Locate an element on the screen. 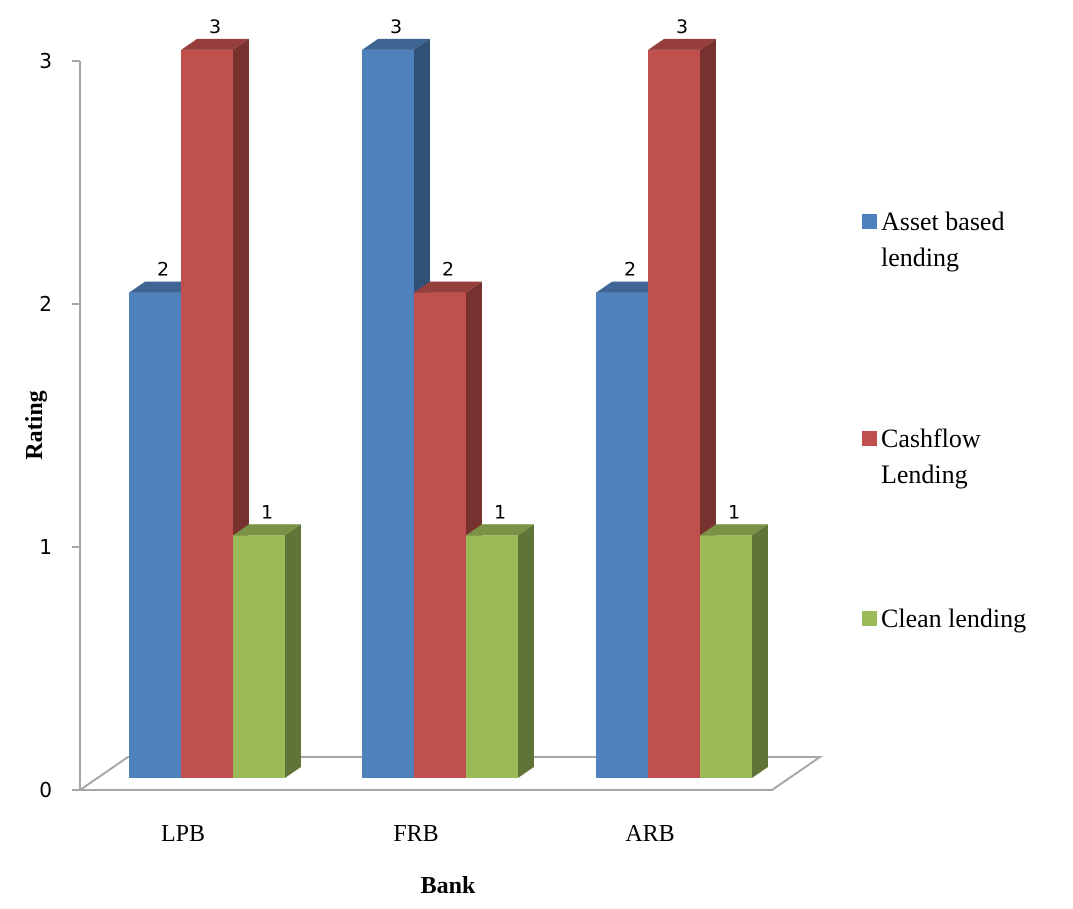 The height and width of the screenshot is (909, 1073). bar-clean-lending-arb is located at coordinates (734, 651).